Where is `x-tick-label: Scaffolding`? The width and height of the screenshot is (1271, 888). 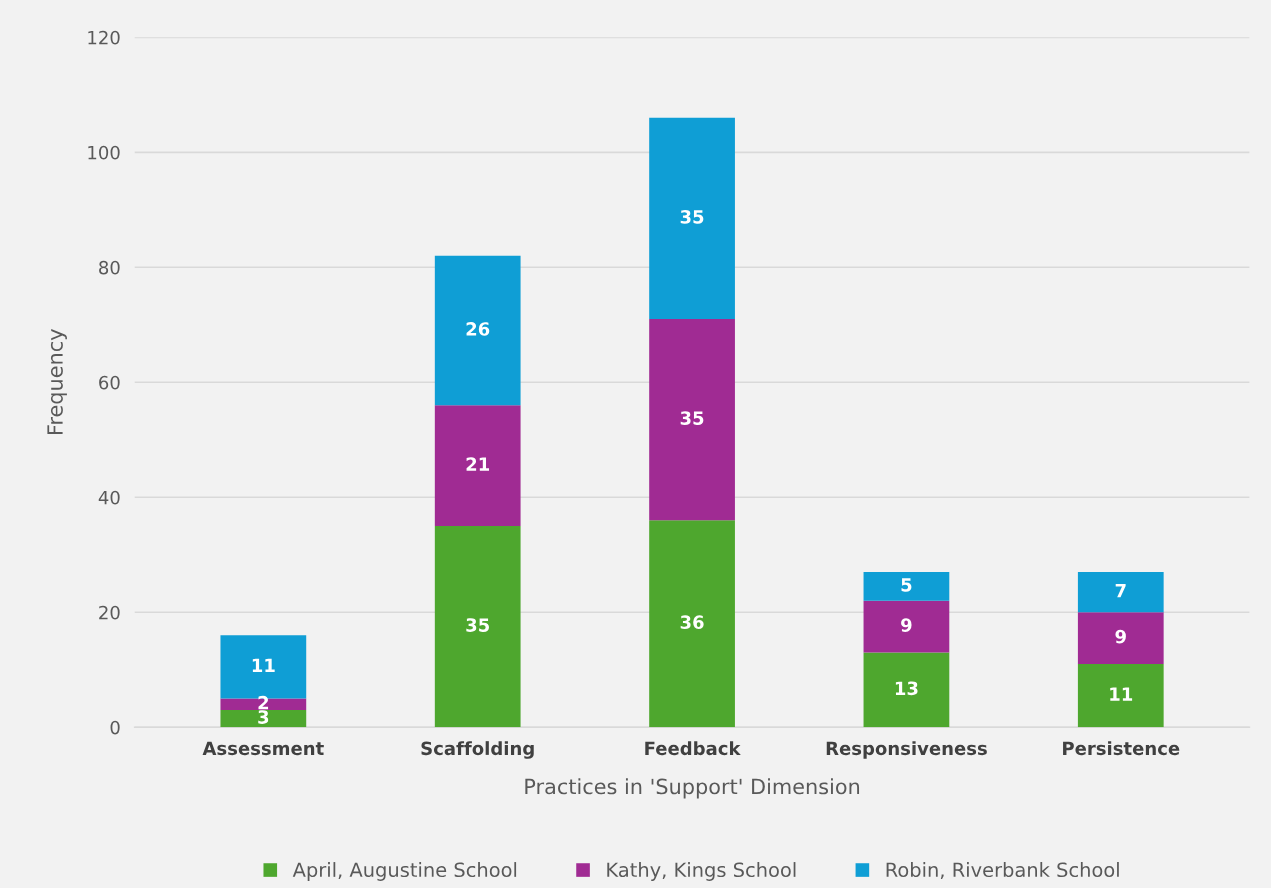
x-tick-label: Scaffolding is located at coordinates (477, 750).